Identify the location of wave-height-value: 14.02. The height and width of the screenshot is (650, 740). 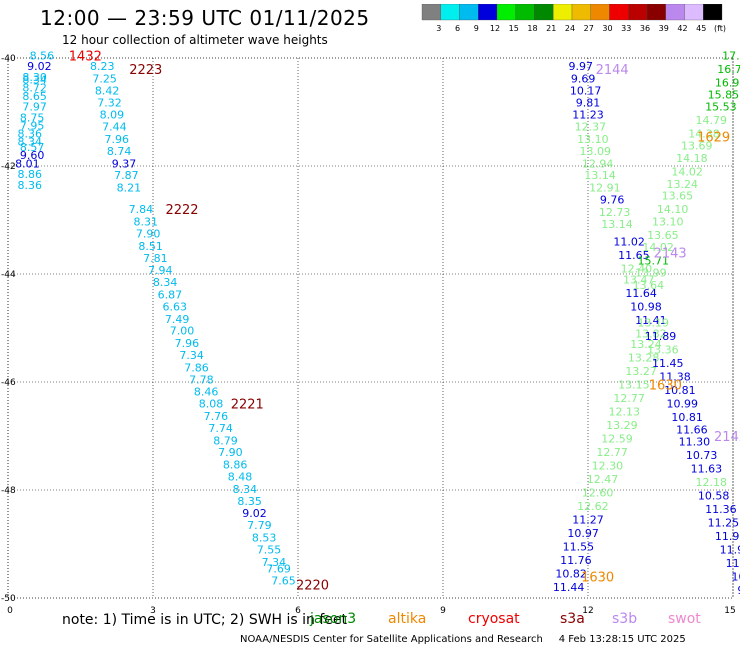
(658, 247).